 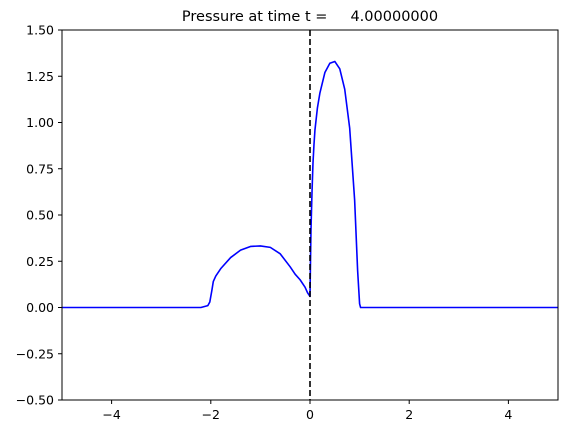 What do you see at coordinates (409, 414) in the screenshot?
I see `x-tick-label: 2` at bounding box center [409, 414].